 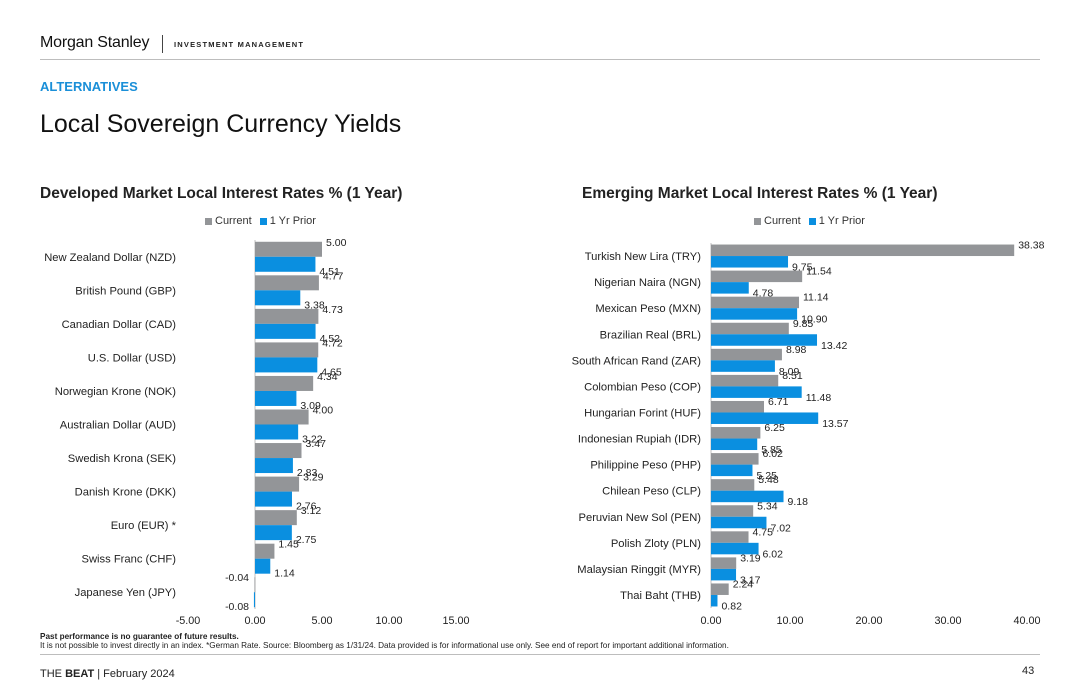 I want to click on developed-legend: Current 1 Yr Prior, so click(x=264, y=221).